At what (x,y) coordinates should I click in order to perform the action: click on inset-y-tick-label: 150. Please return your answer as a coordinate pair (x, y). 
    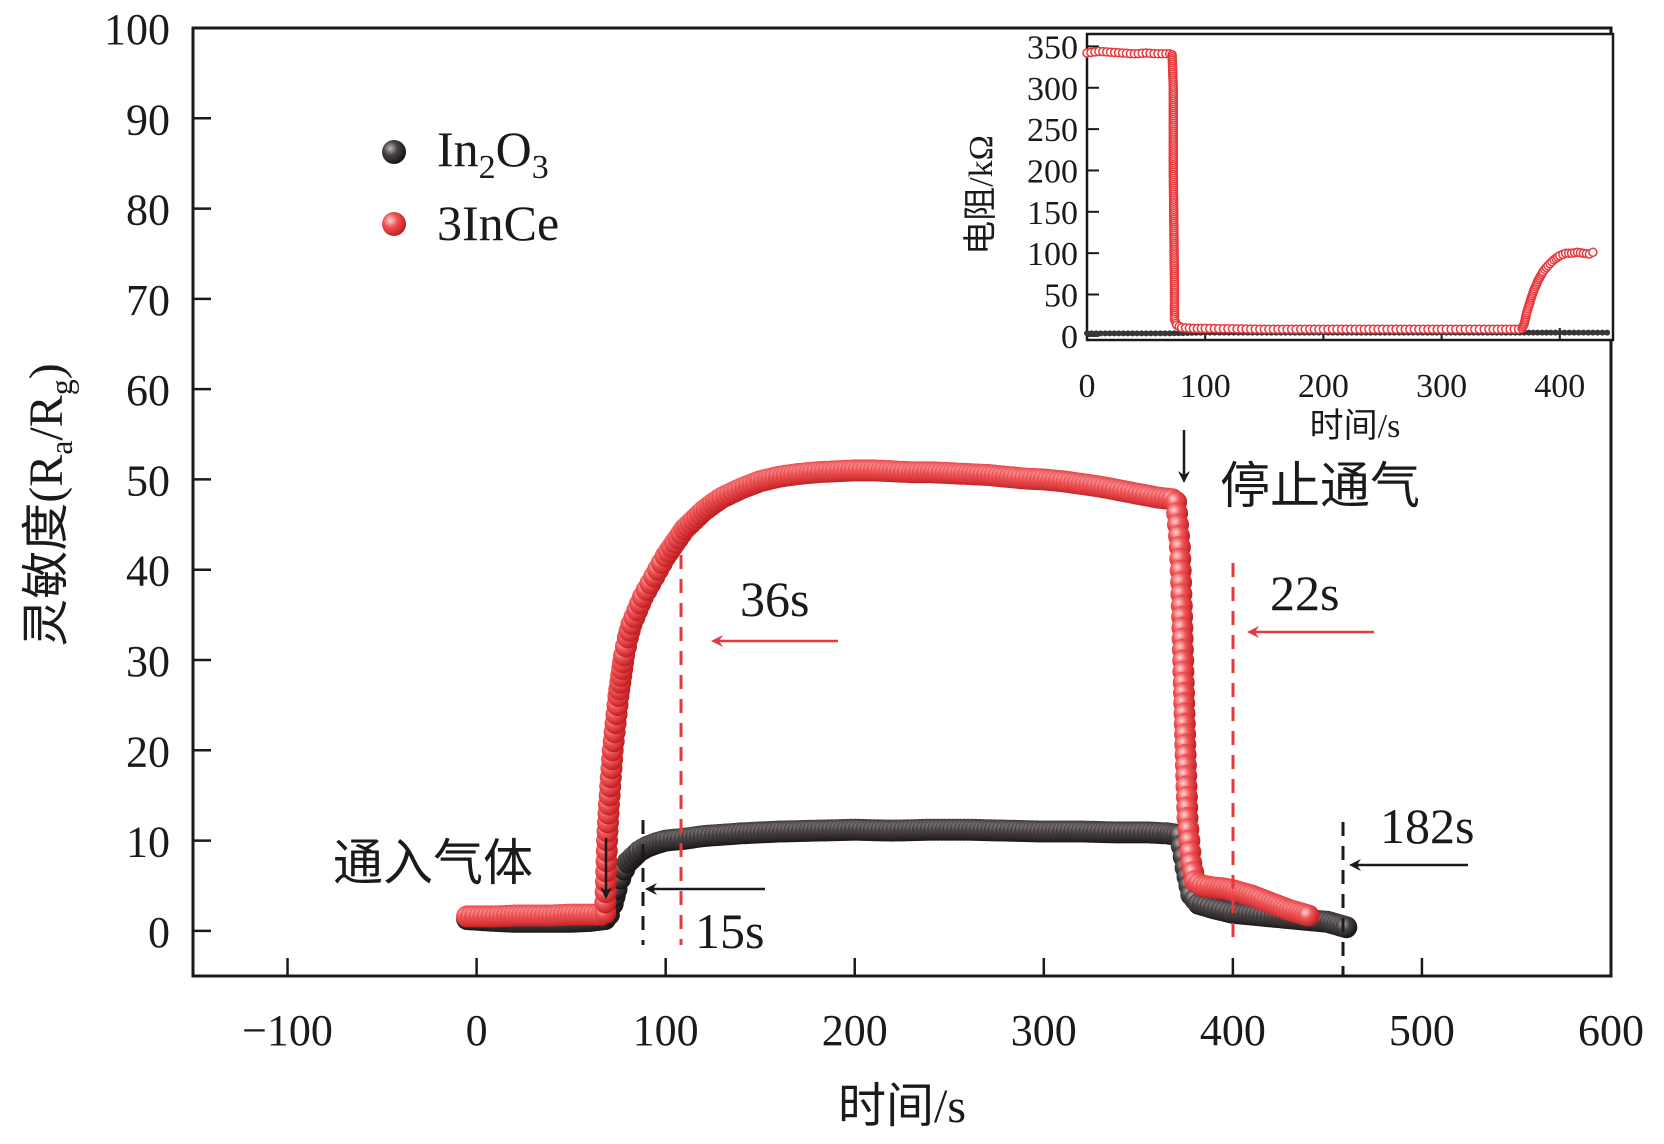
    Looking at the image, I should click on (1052, 213).